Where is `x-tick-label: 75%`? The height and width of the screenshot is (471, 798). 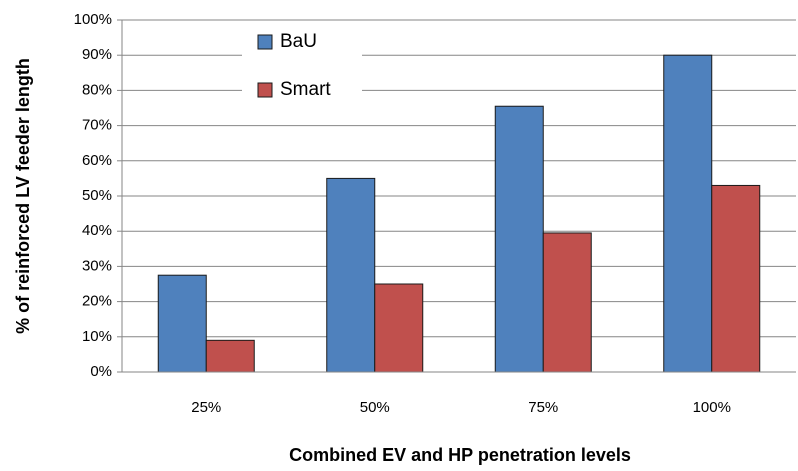
x-tick-label: 75% is located at coordinates (543, 407).